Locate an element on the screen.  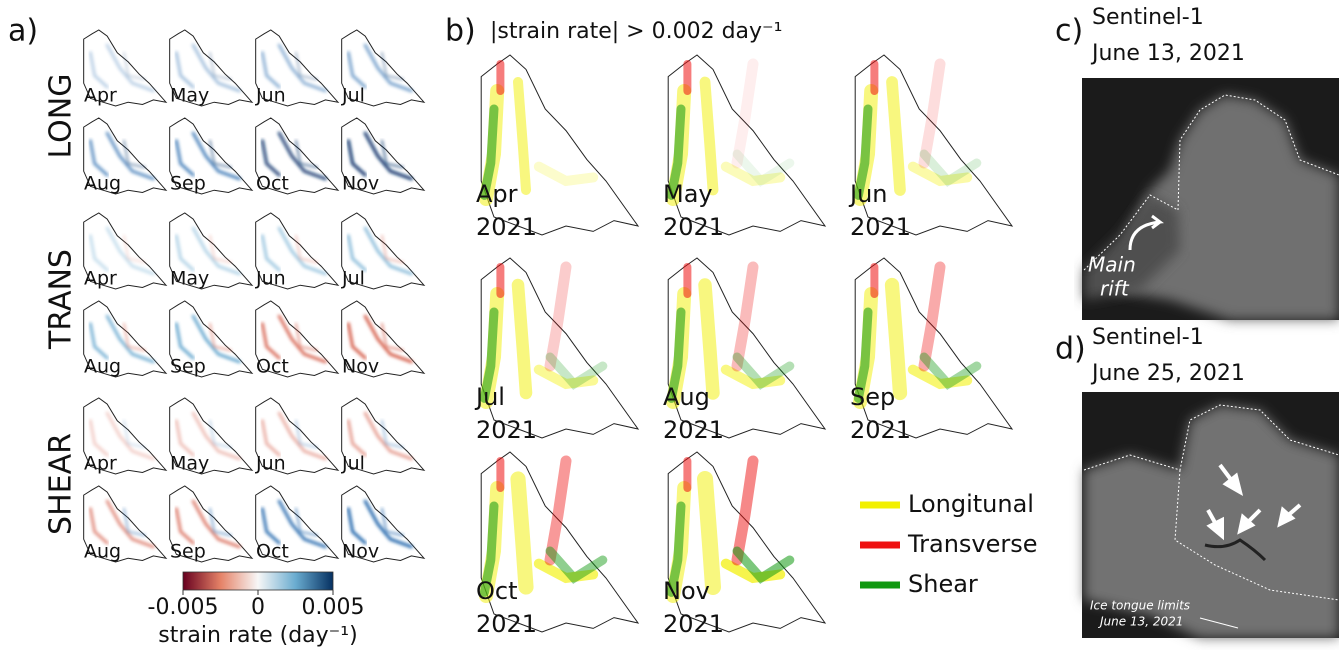
month-label: Jul is located at coordinates (353, 279).